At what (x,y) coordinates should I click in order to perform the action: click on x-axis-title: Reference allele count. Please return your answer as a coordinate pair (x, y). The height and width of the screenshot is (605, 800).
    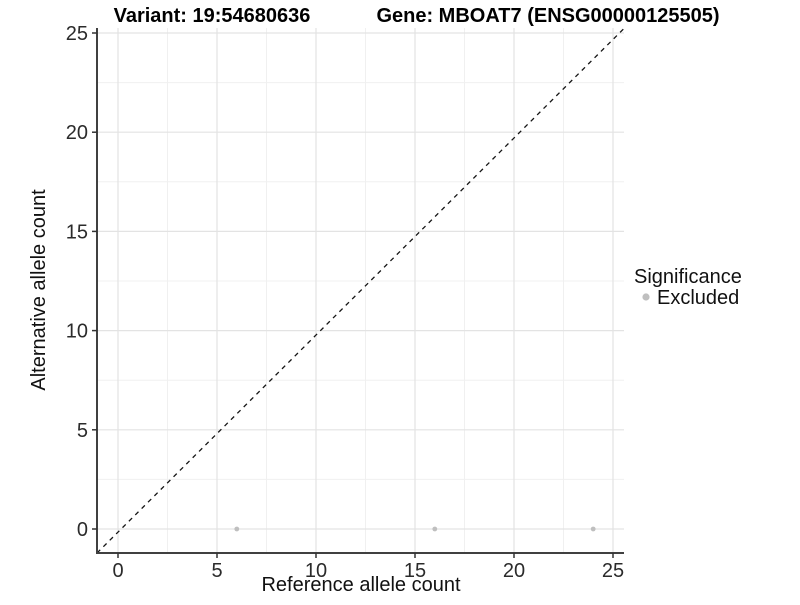
    Looking at the image, I should click on (360, 585).